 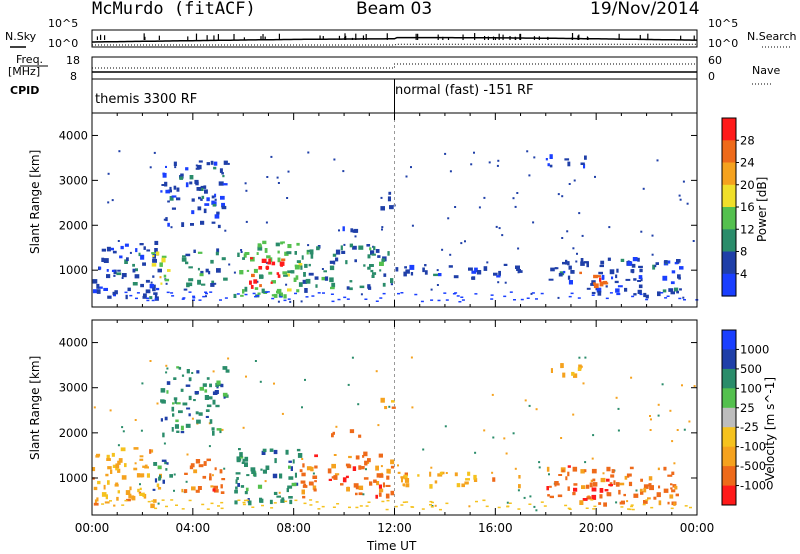 I want to click on nsky-tick-top: 10^5, so click(x=63, y=23).